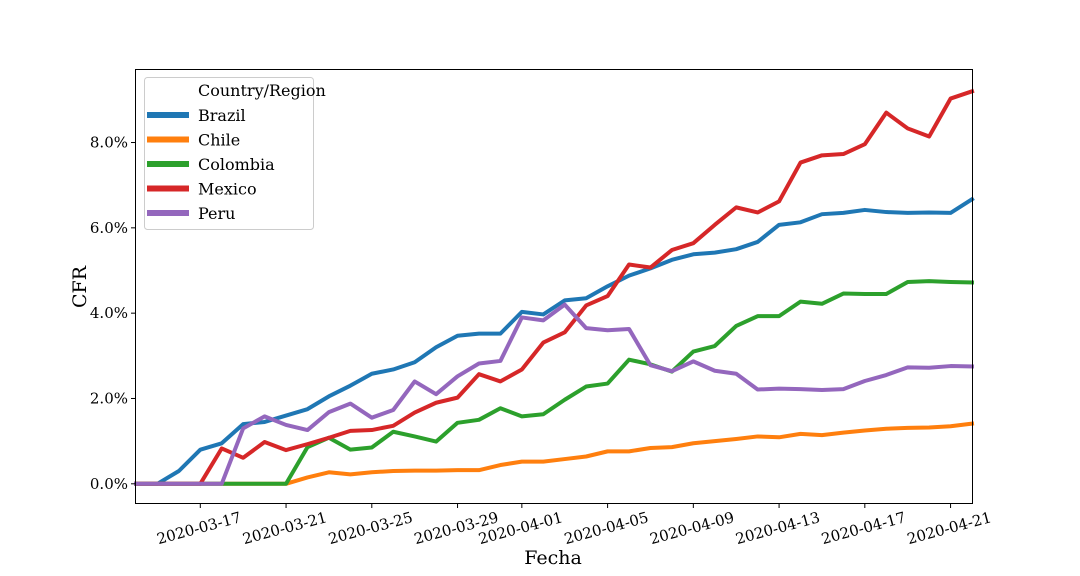 The width and height of the screenshot is (1080, 576). I want to click on x-axis-label: Fecha, so click(553, 558).